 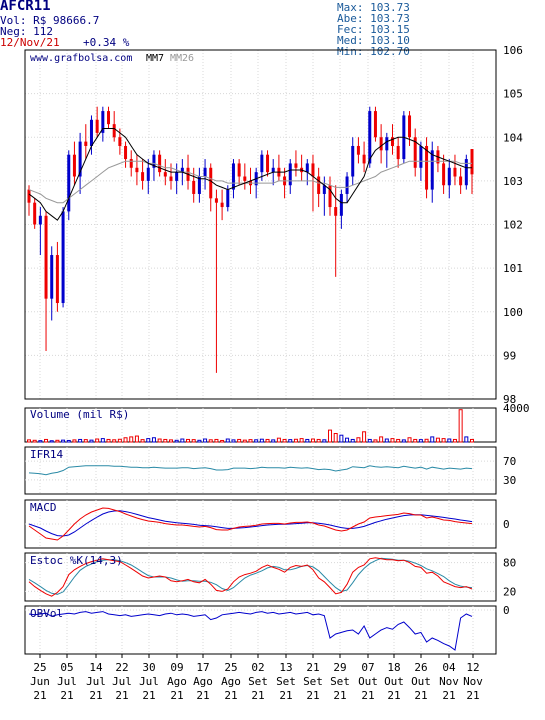 What do you see at coordinates (231, 681) in the screenshot?
I see `x-tick-month: Ago` at bounding box center [231, 681].